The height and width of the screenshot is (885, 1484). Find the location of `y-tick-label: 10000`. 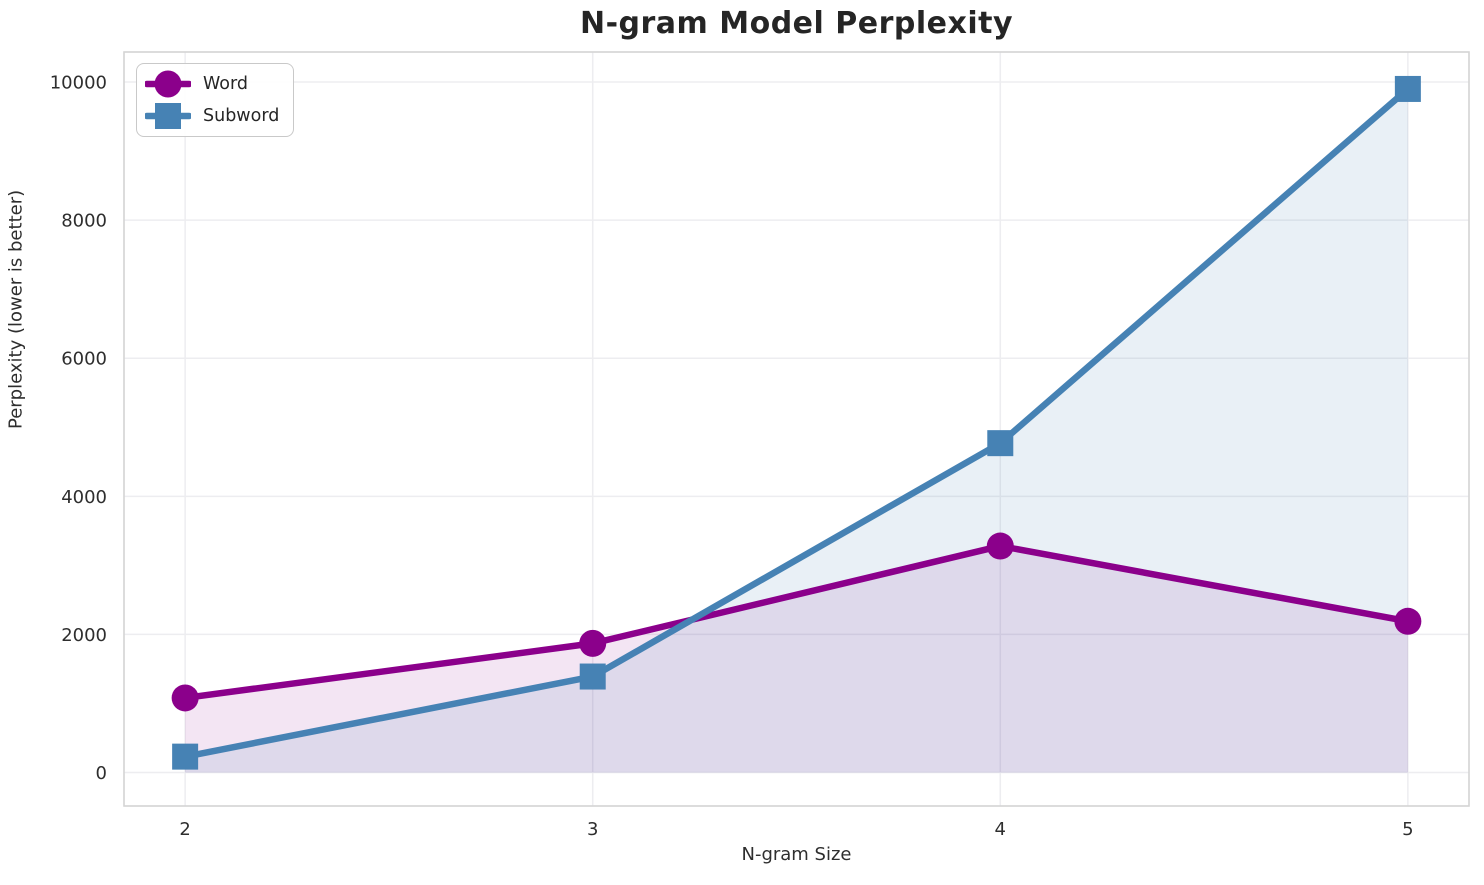

y-tick-label: 10000 is located at coordinates (78, 83).